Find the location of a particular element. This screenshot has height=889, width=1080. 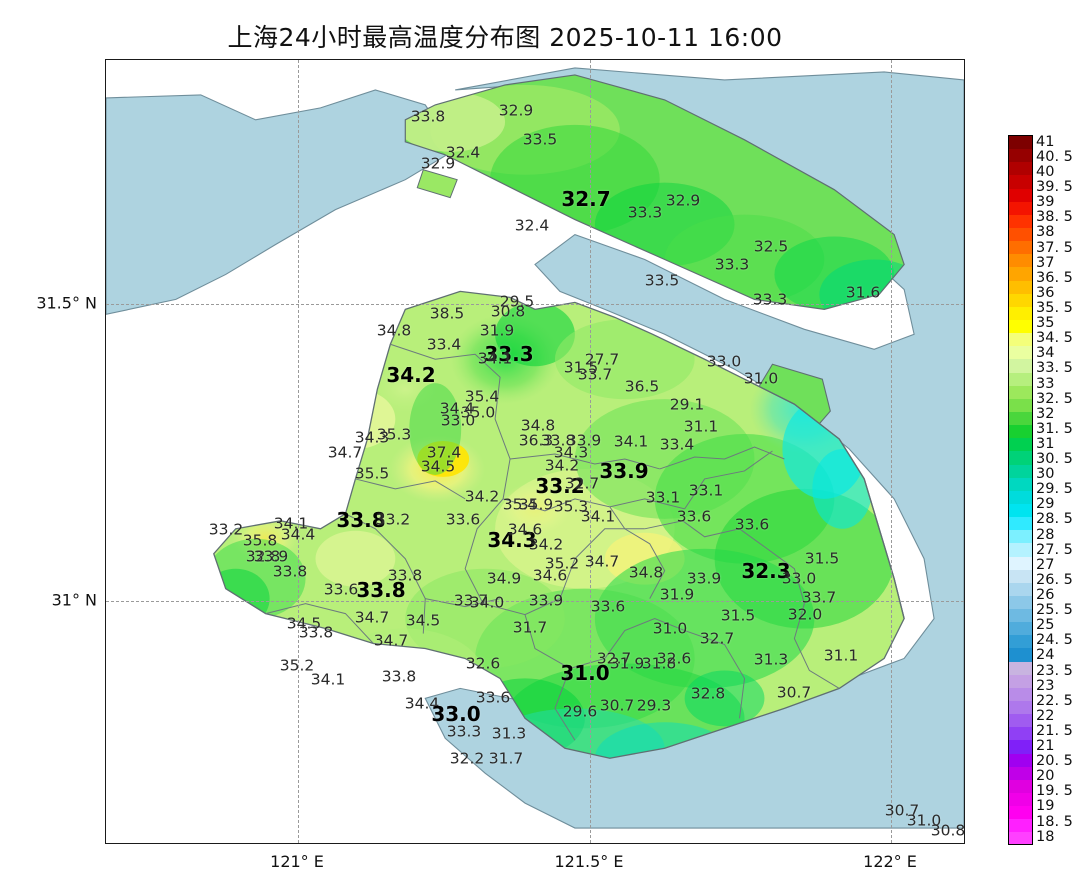

station-temperature-label: 29.5 is located at coordinates (517, 301).